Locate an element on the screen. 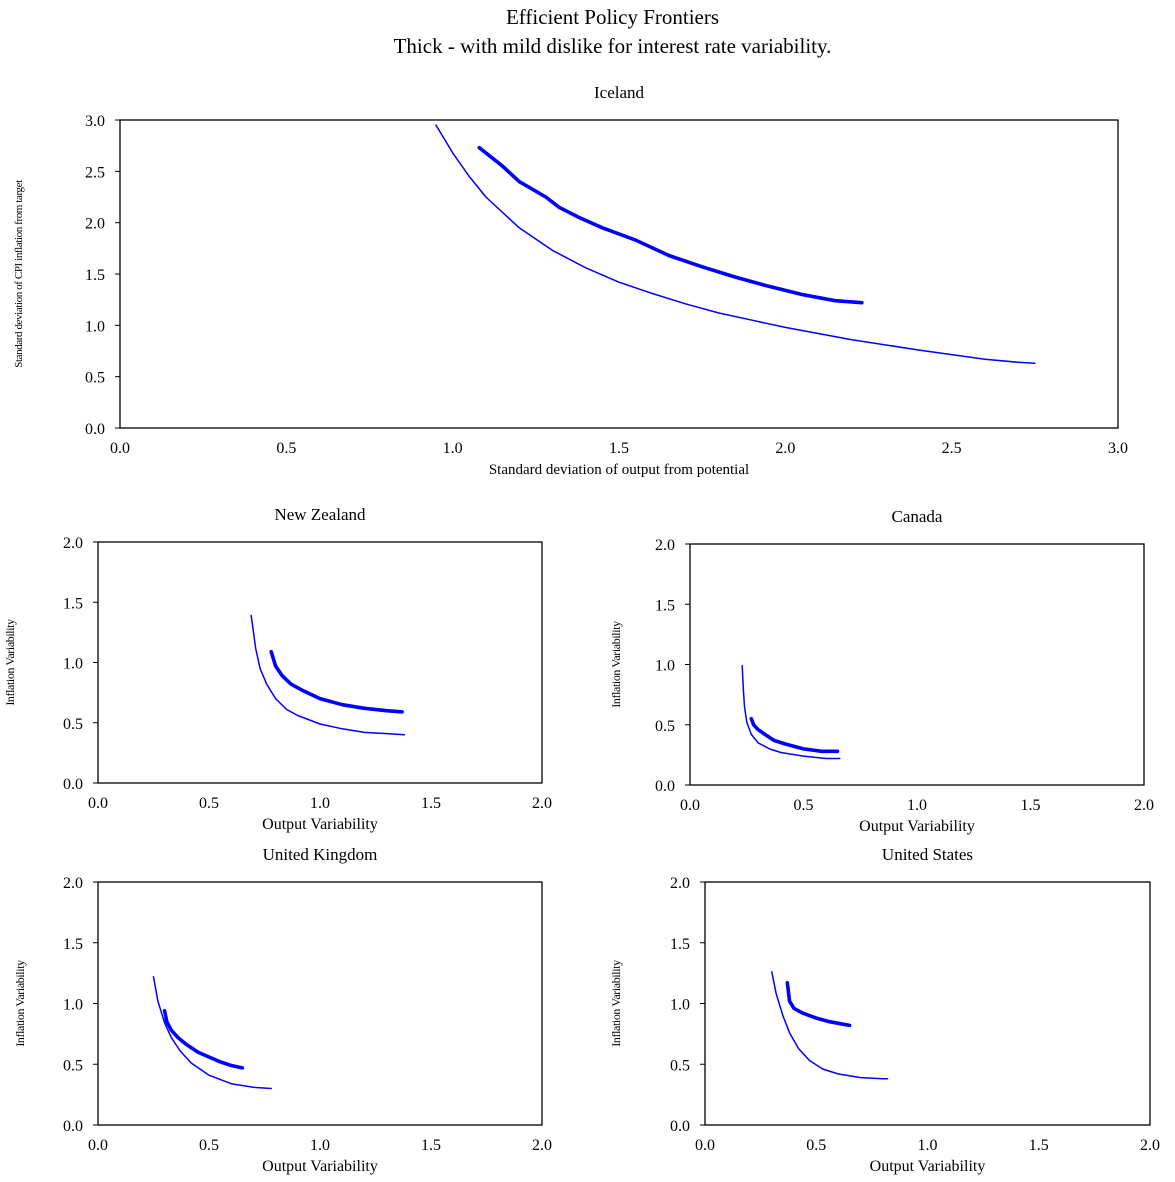 This screenshot has width=1175, height=1182. panel-1-xtick-label: 2.0 is located at coordinates (785, 448).